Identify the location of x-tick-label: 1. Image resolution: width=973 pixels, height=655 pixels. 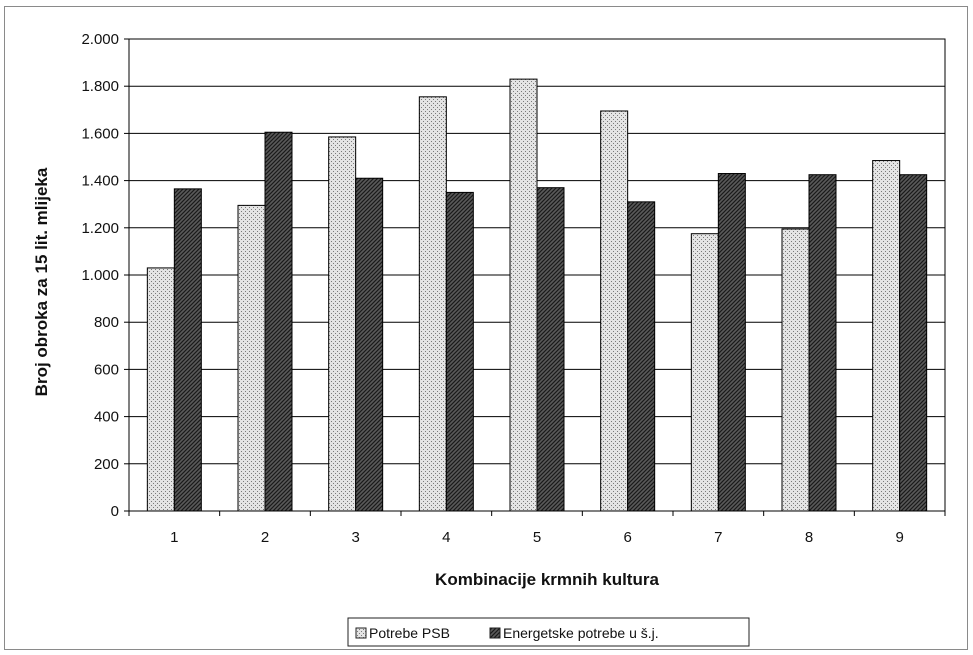
(174, 537).